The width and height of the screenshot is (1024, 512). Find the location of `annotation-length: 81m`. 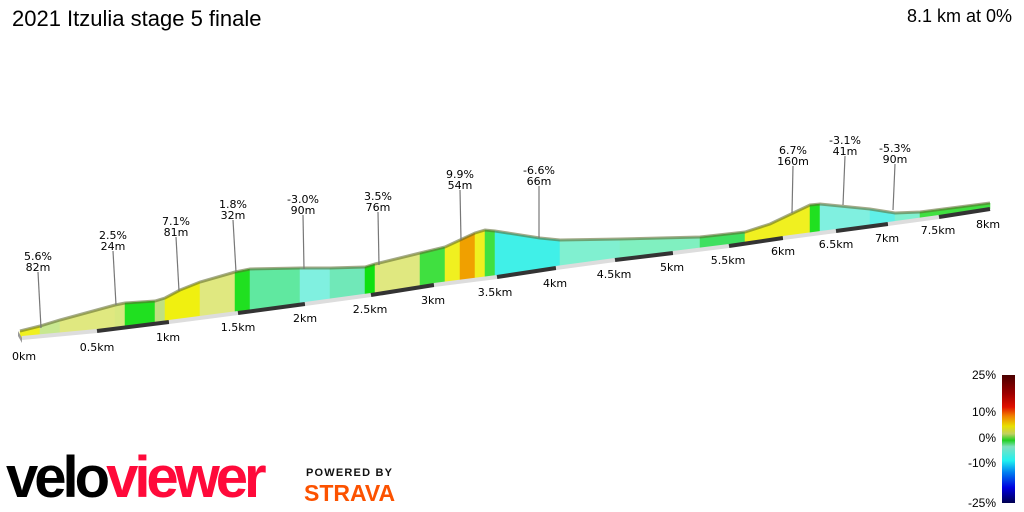

annotation-length: 81m is located at coordinates (176, 232).